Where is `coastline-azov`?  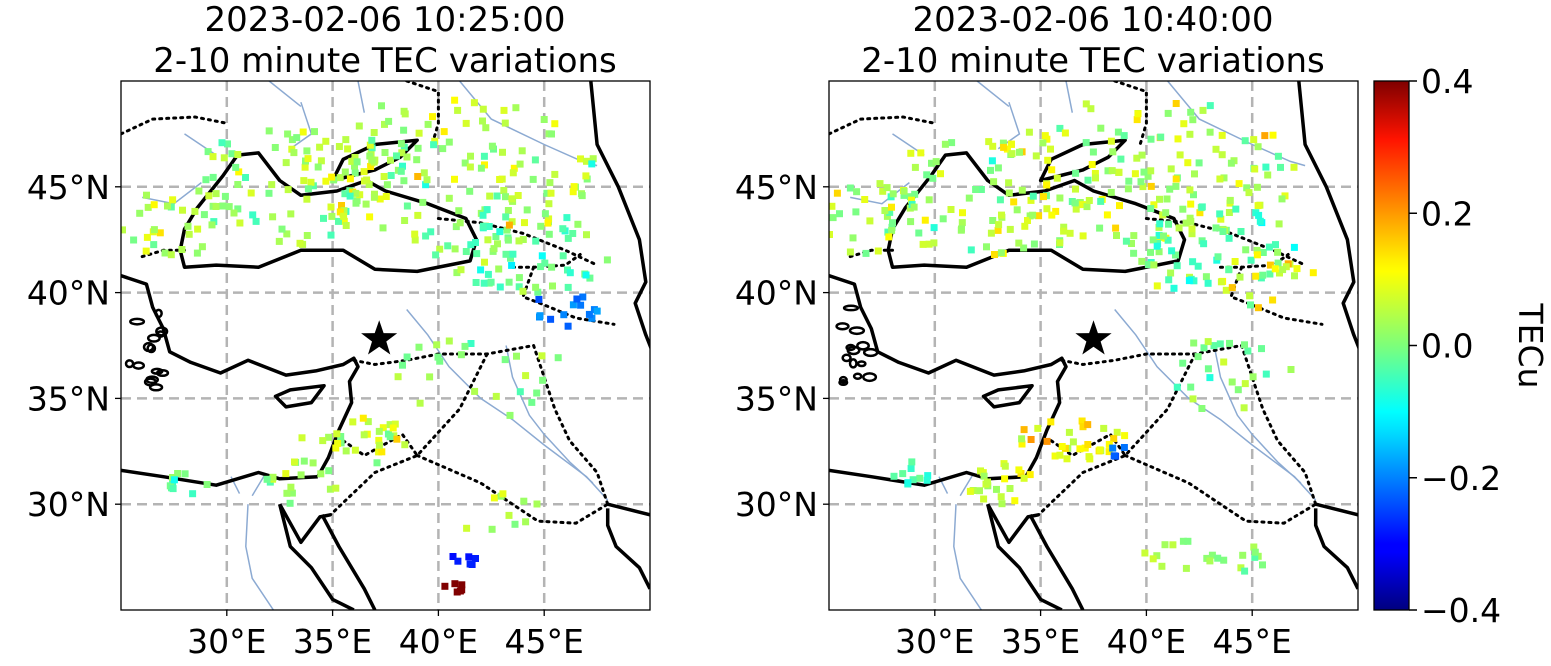 coastline-azov is located at coordinates (374, 160).